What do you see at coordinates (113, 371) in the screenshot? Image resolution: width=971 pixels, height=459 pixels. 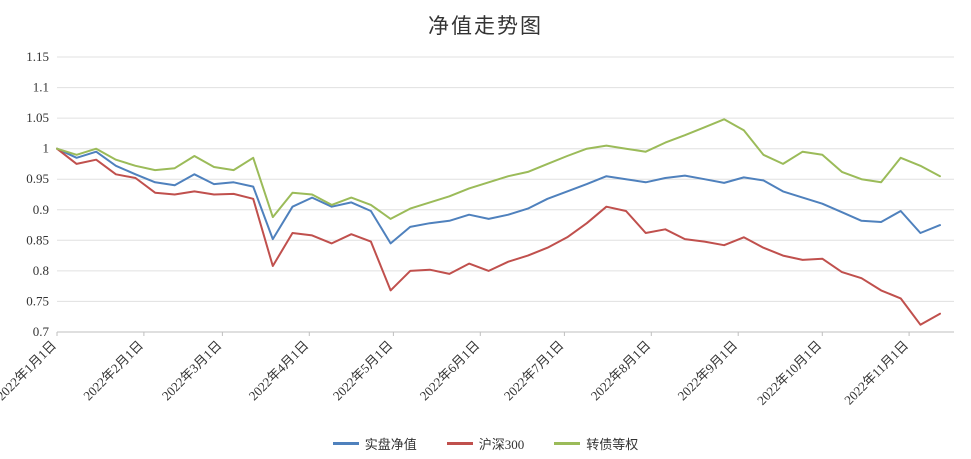 I see `svg-text: 2022年2月1日` at bounding box center [113, 371].